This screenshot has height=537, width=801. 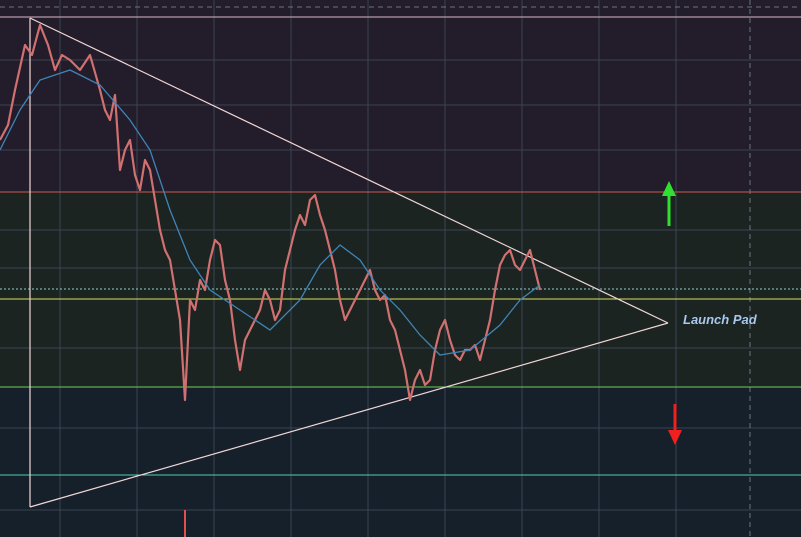 I want to click on annotation-label: Launch Pad, so click(x=720, y=319).